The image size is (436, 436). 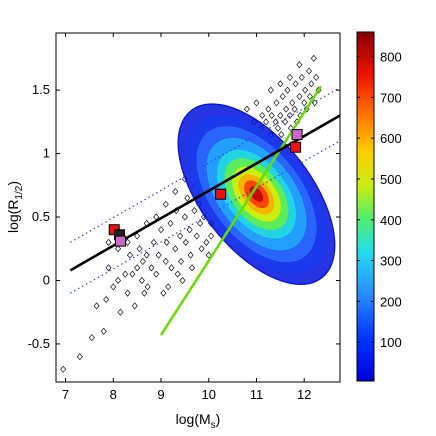 I want to click on x-tick-label: 9, so click(x=160, y=394).